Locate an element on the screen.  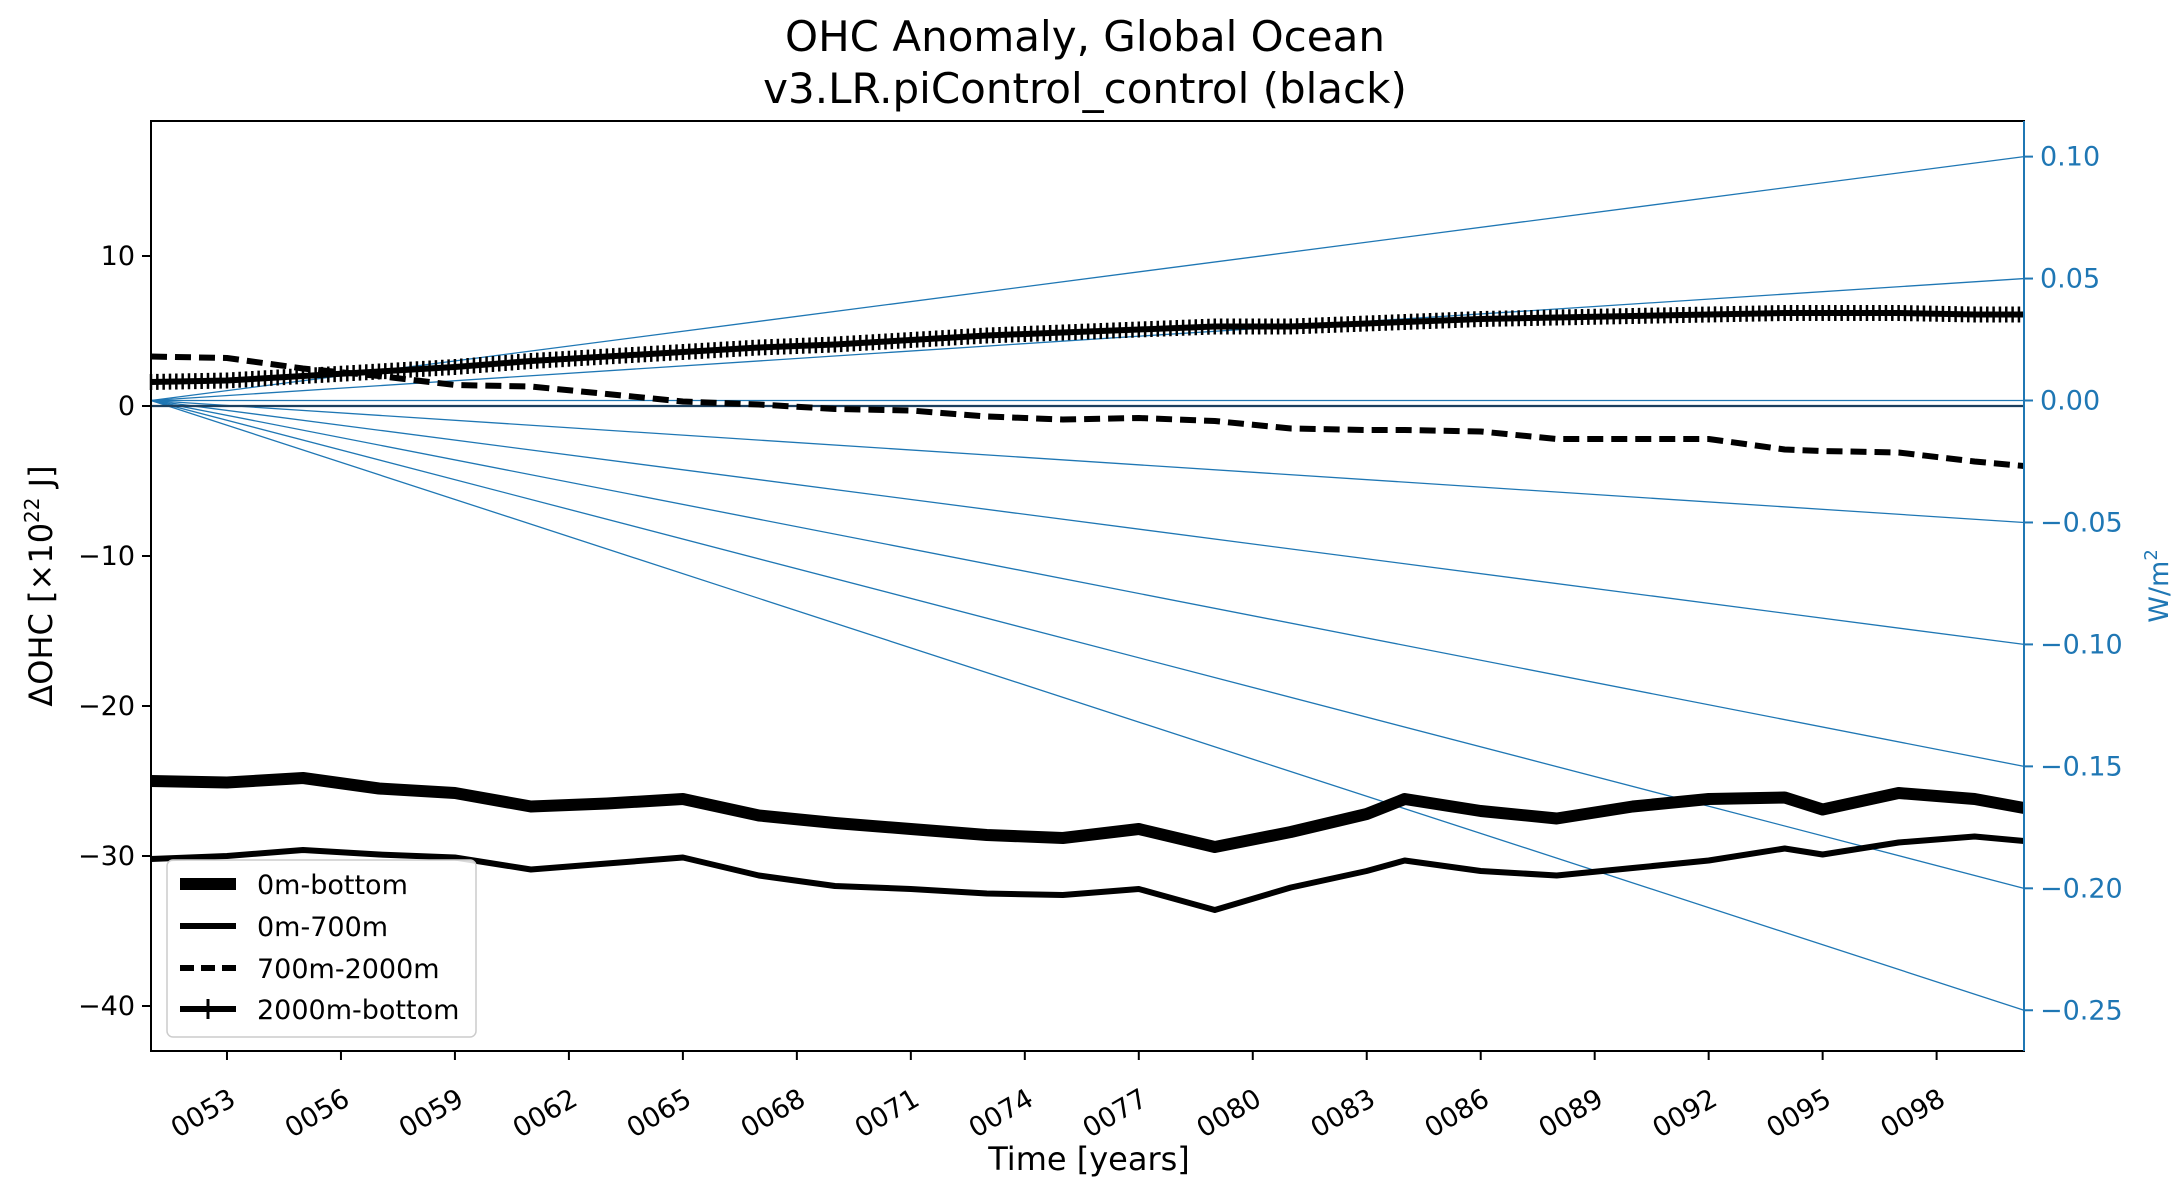
y2-axis-label: W/m2 is located at coordinates (2158, 586).